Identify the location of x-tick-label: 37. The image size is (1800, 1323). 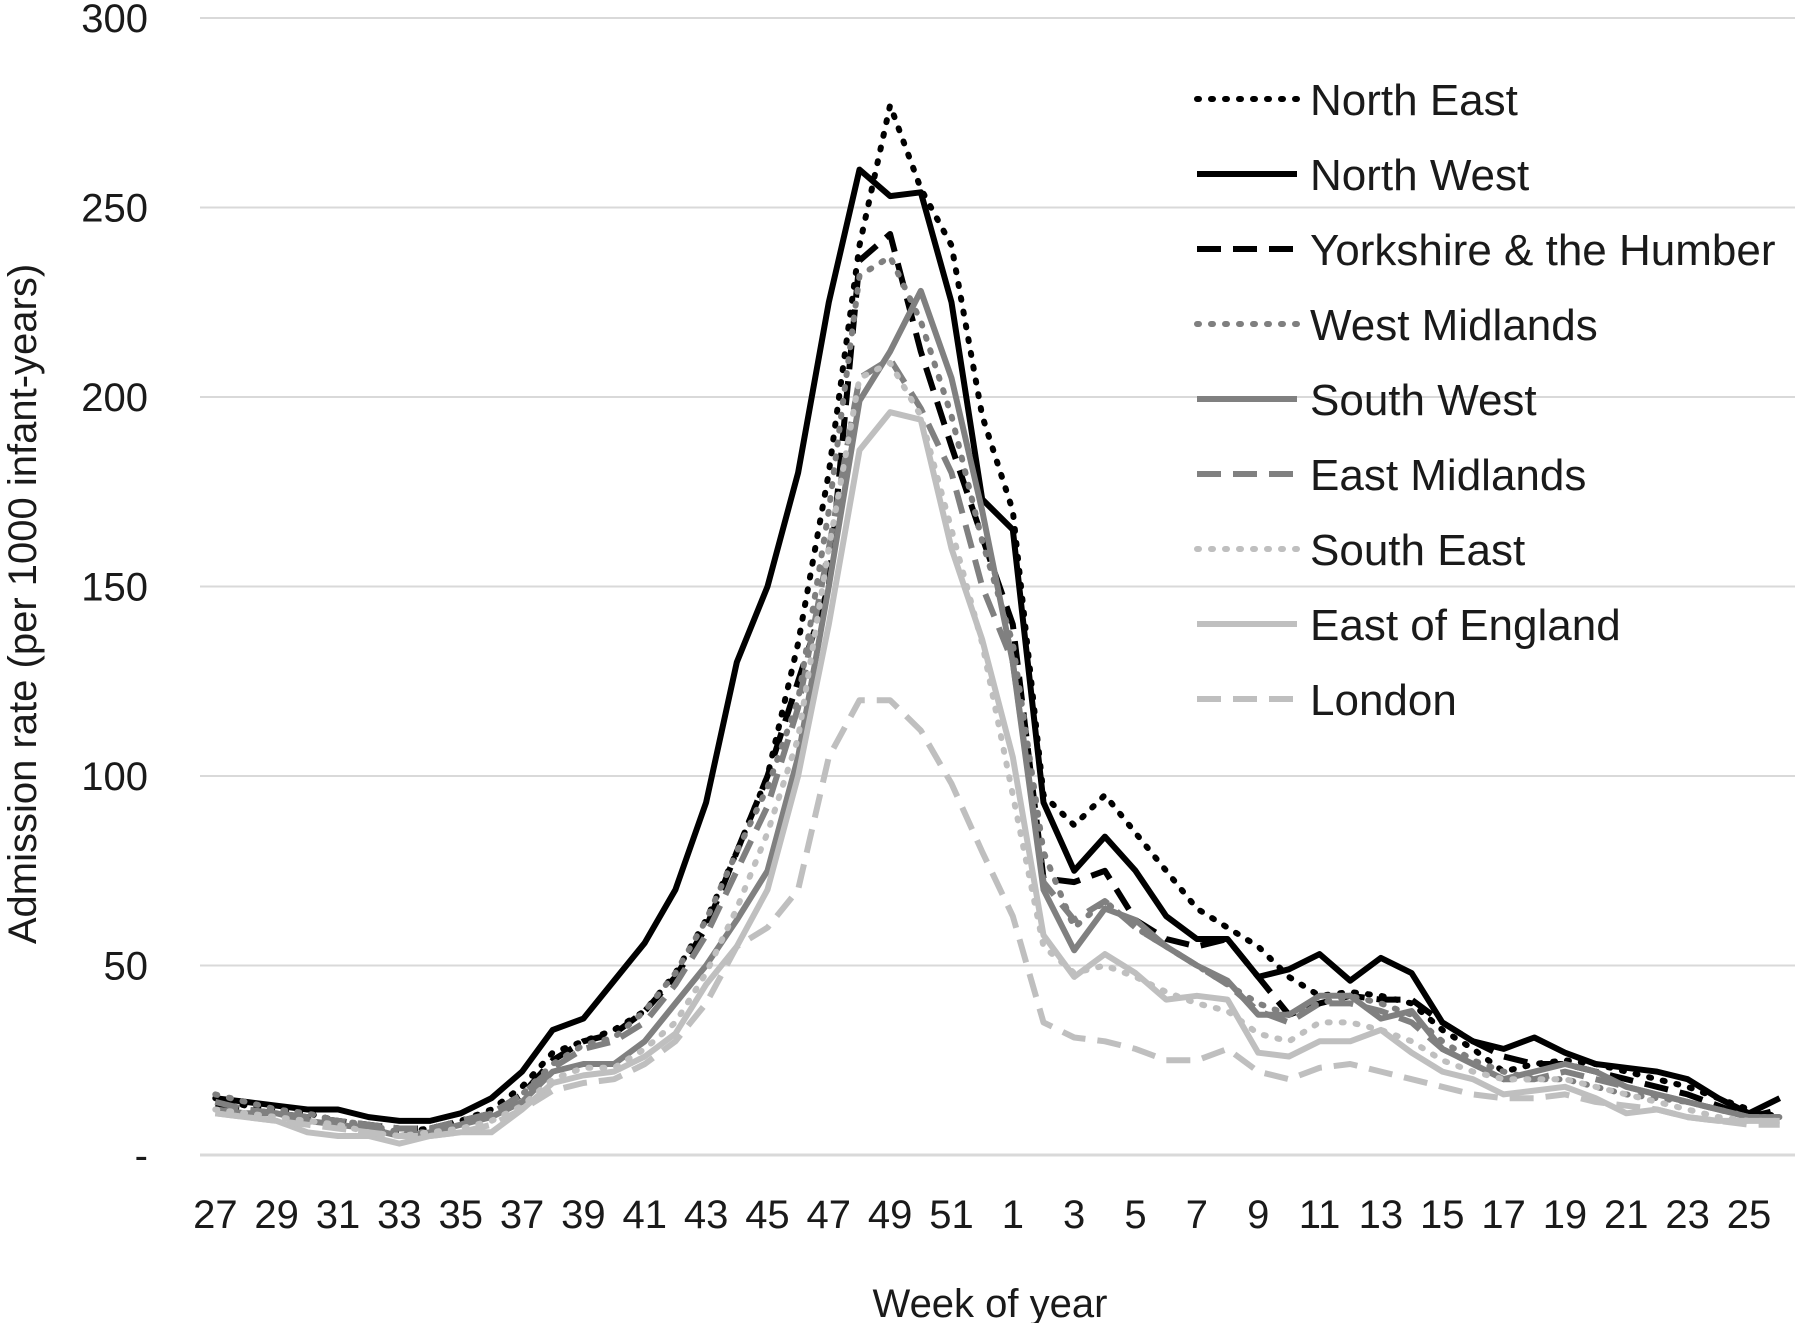
(522, 1215).